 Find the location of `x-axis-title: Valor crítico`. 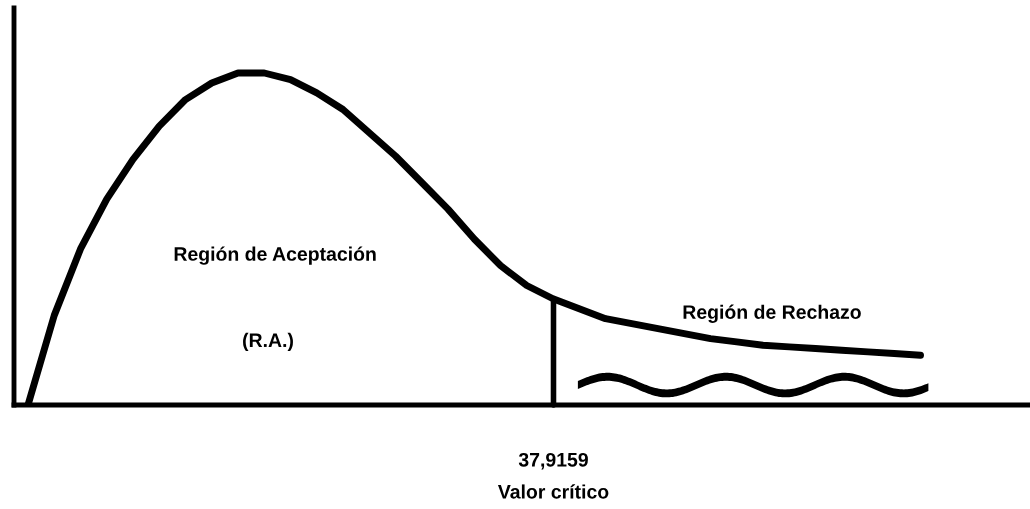

x-axis-title: Valor crítico is located at coordinates (553, 491).